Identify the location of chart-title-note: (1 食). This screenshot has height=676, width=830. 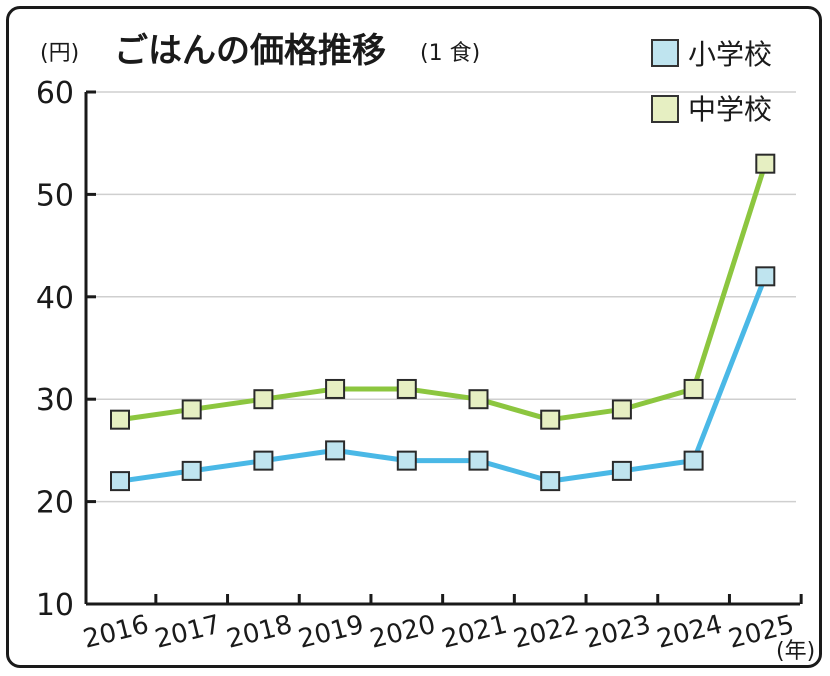
(450, 53).